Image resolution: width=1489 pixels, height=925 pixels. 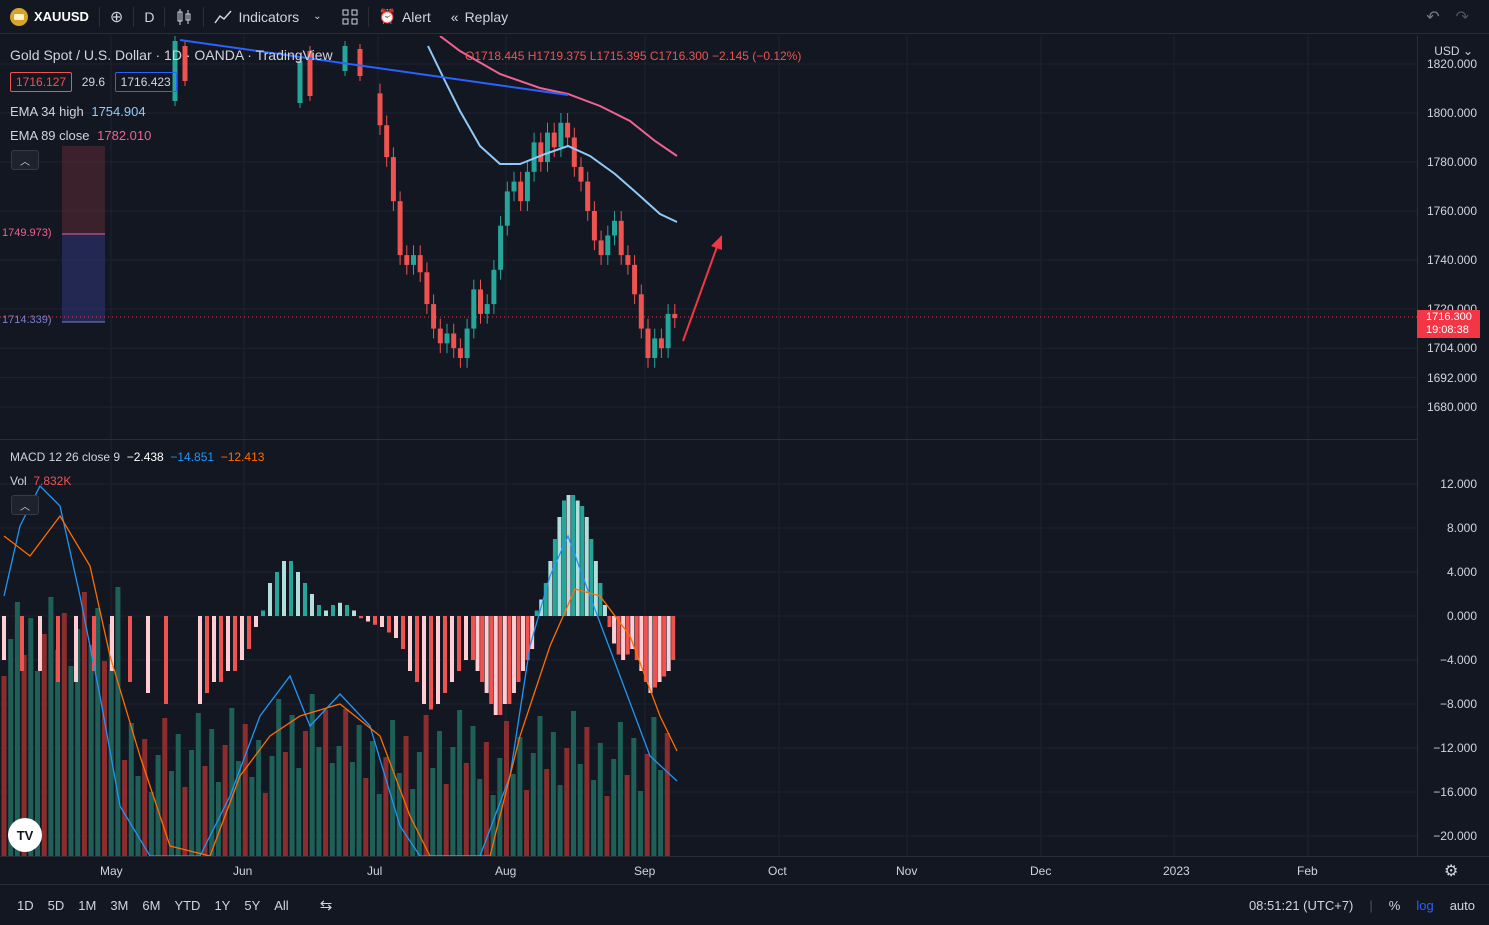 I want to click on volume-legend: Vol 7.832K, so click(x=40, y=480).